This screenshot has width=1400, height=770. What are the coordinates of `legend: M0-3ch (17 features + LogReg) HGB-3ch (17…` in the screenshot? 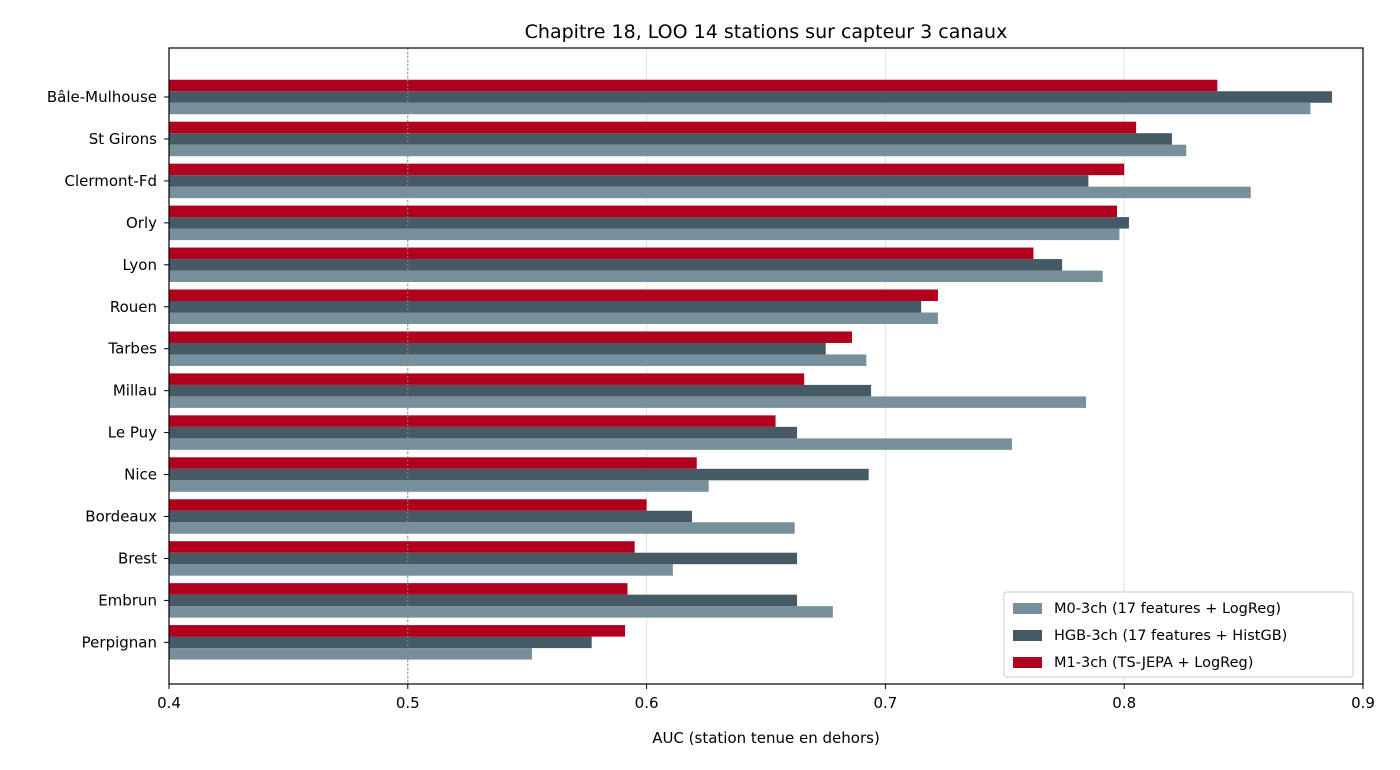 It's located at (1178, 634).